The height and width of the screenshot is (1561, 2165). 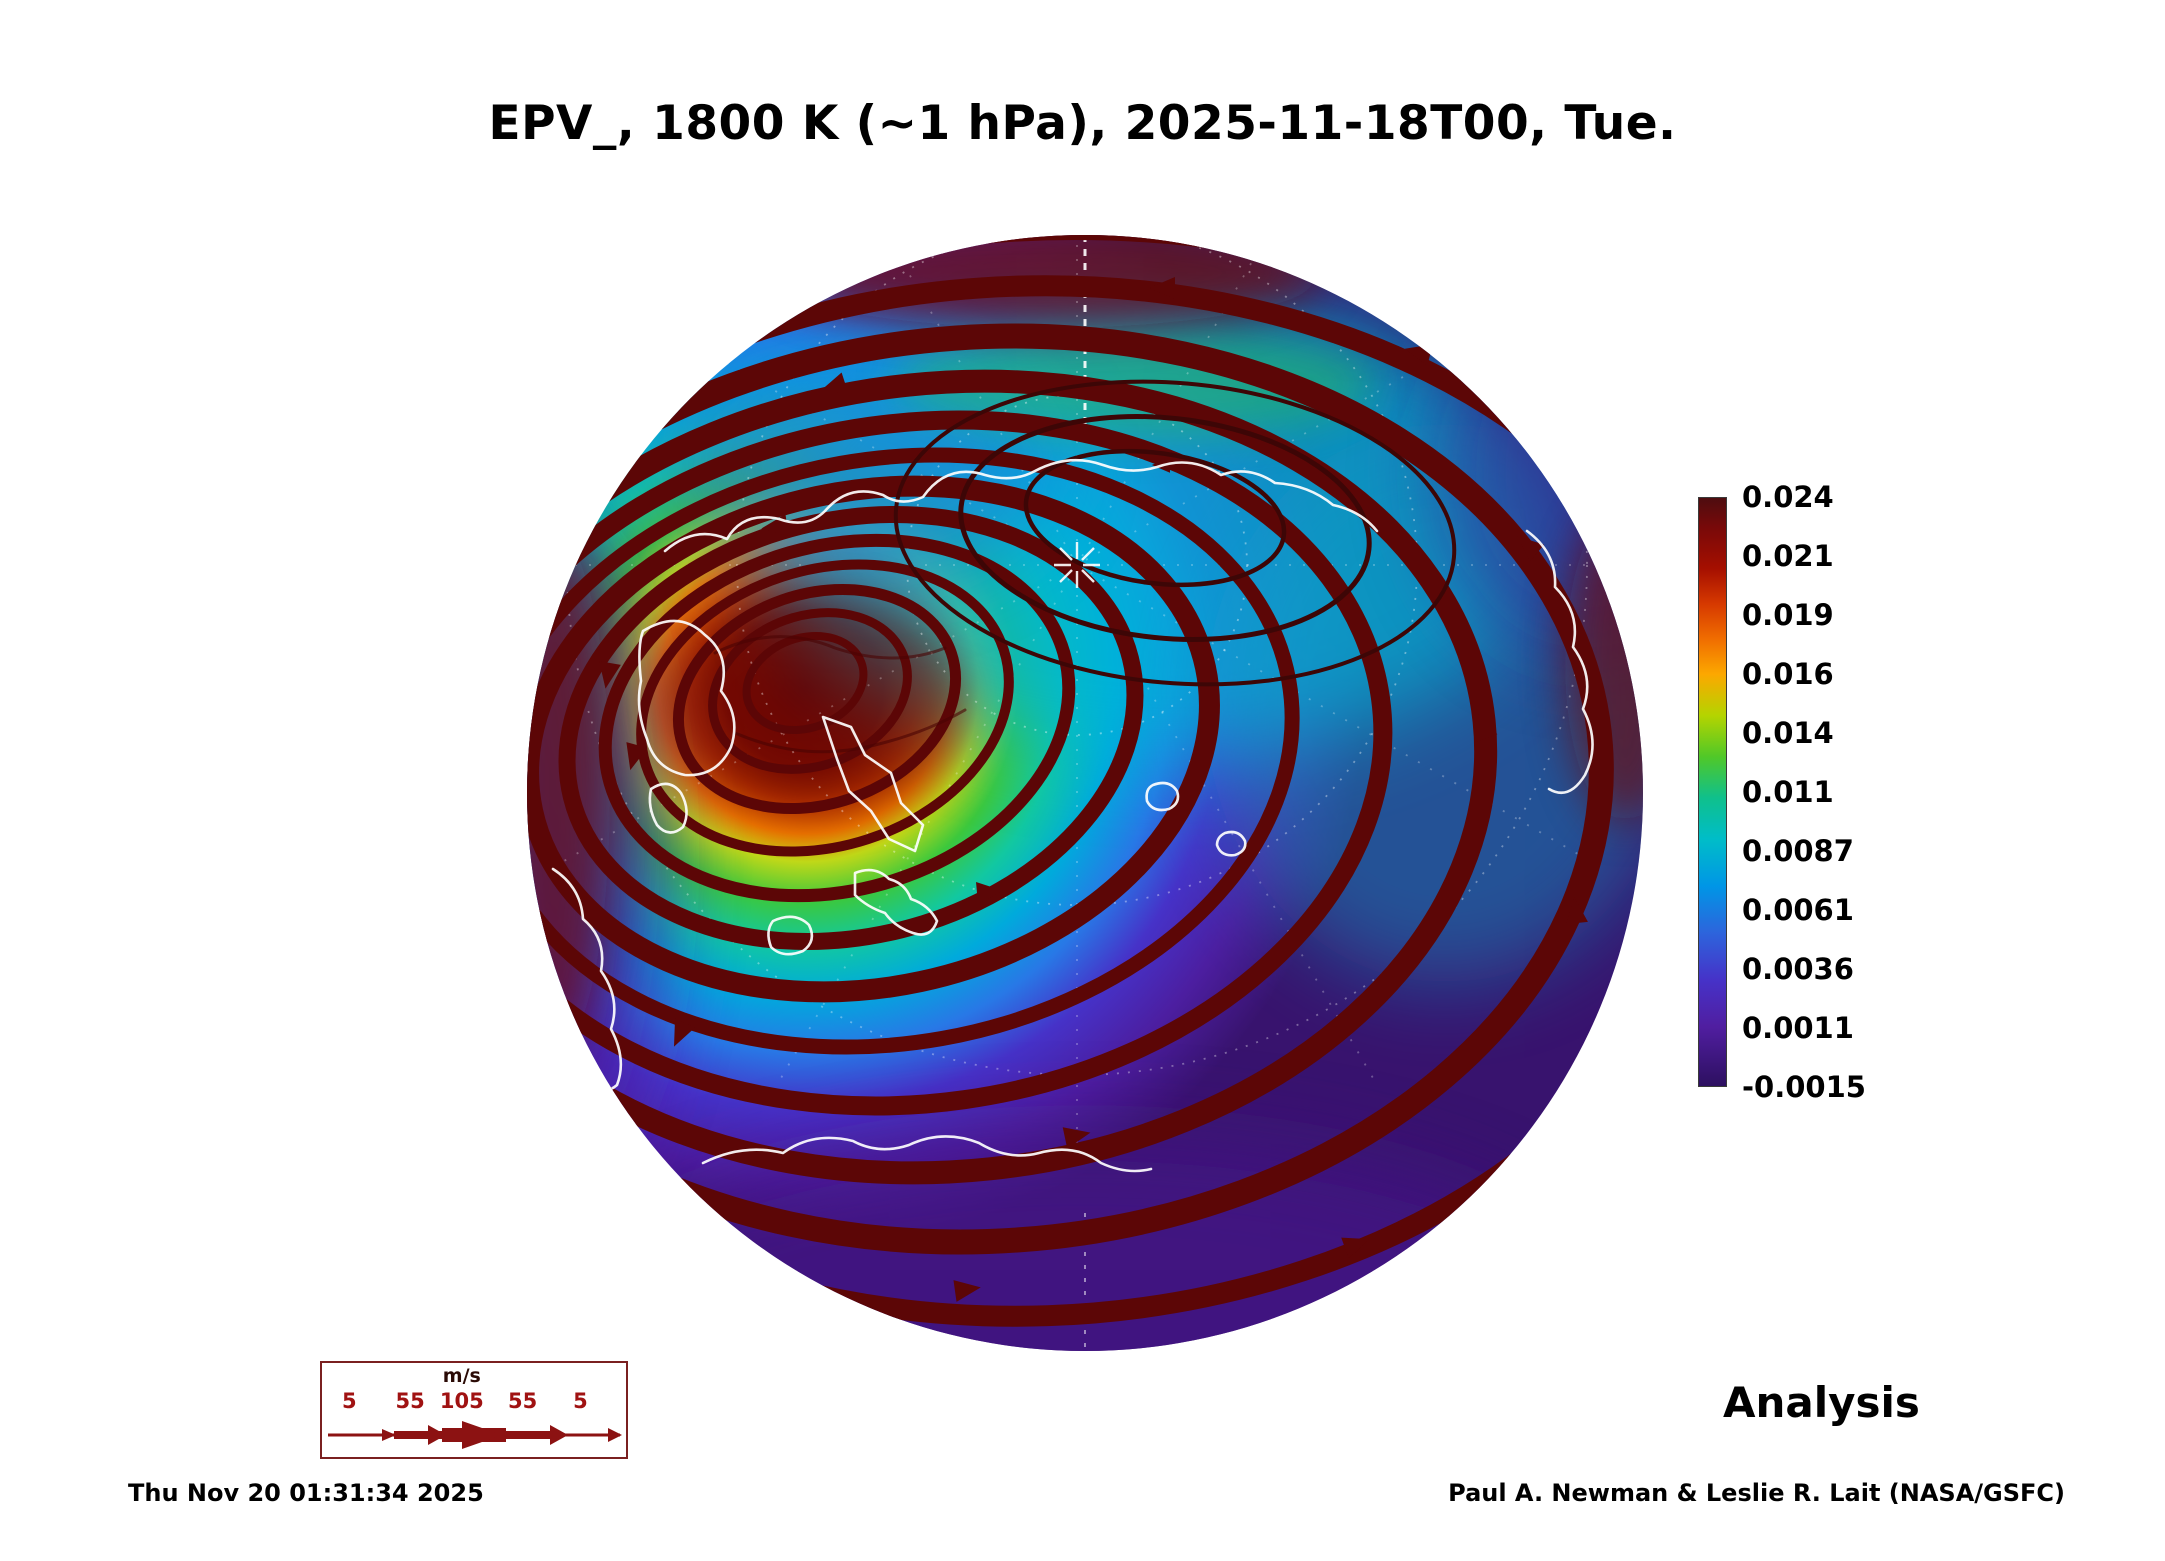 I want to click on analysis-label: Analysis, so click(x=1821, y=1402).